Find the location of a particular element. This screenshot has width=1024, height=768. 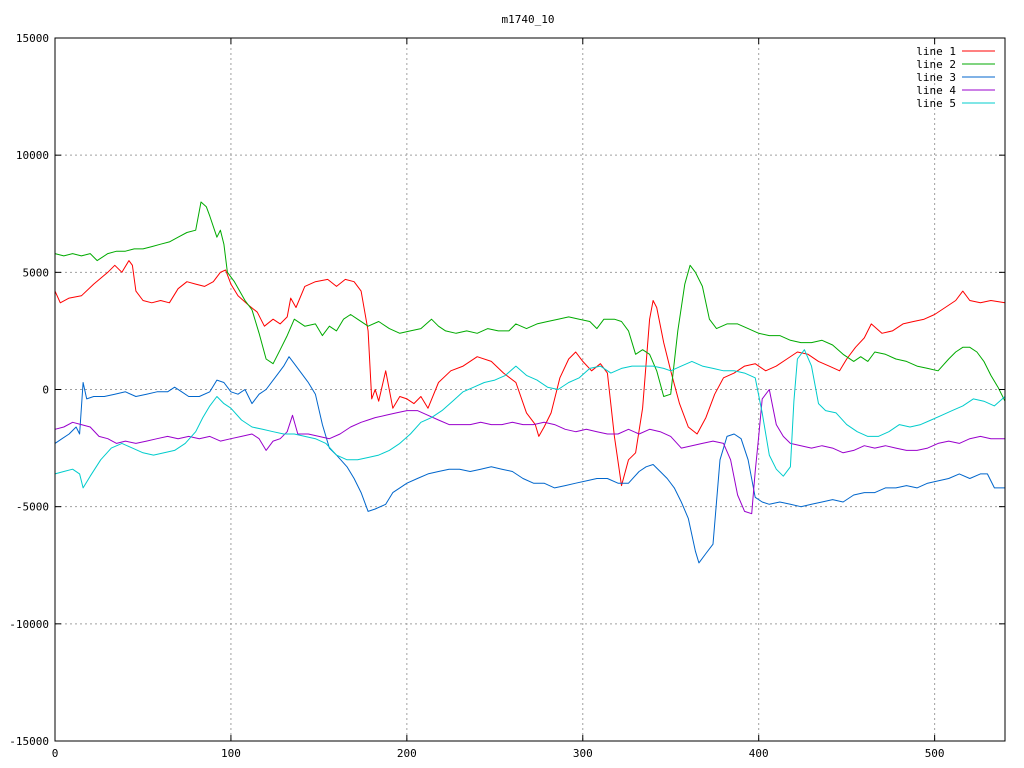

x-tick-label: 200 is located at coordinates (407, 753).